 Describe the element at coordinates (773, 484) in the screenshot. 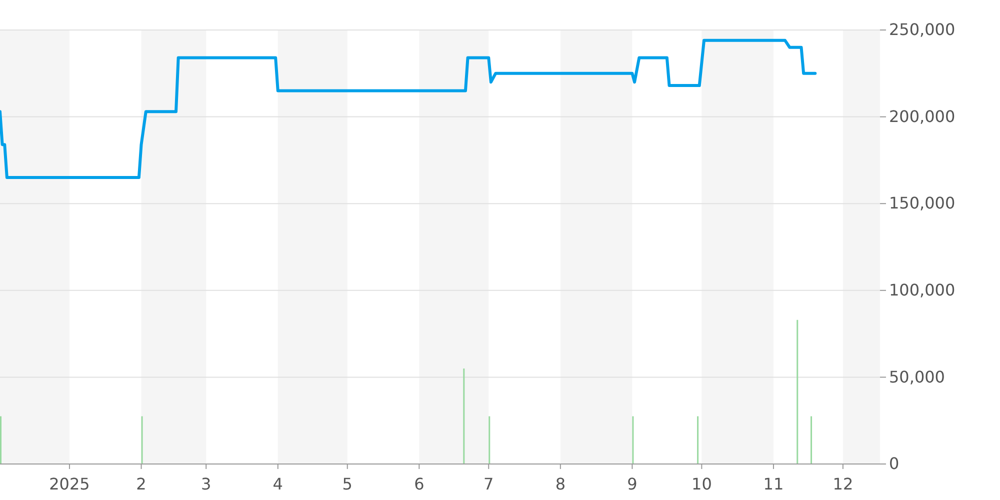

I see `x-tick-label: 11` at that location.